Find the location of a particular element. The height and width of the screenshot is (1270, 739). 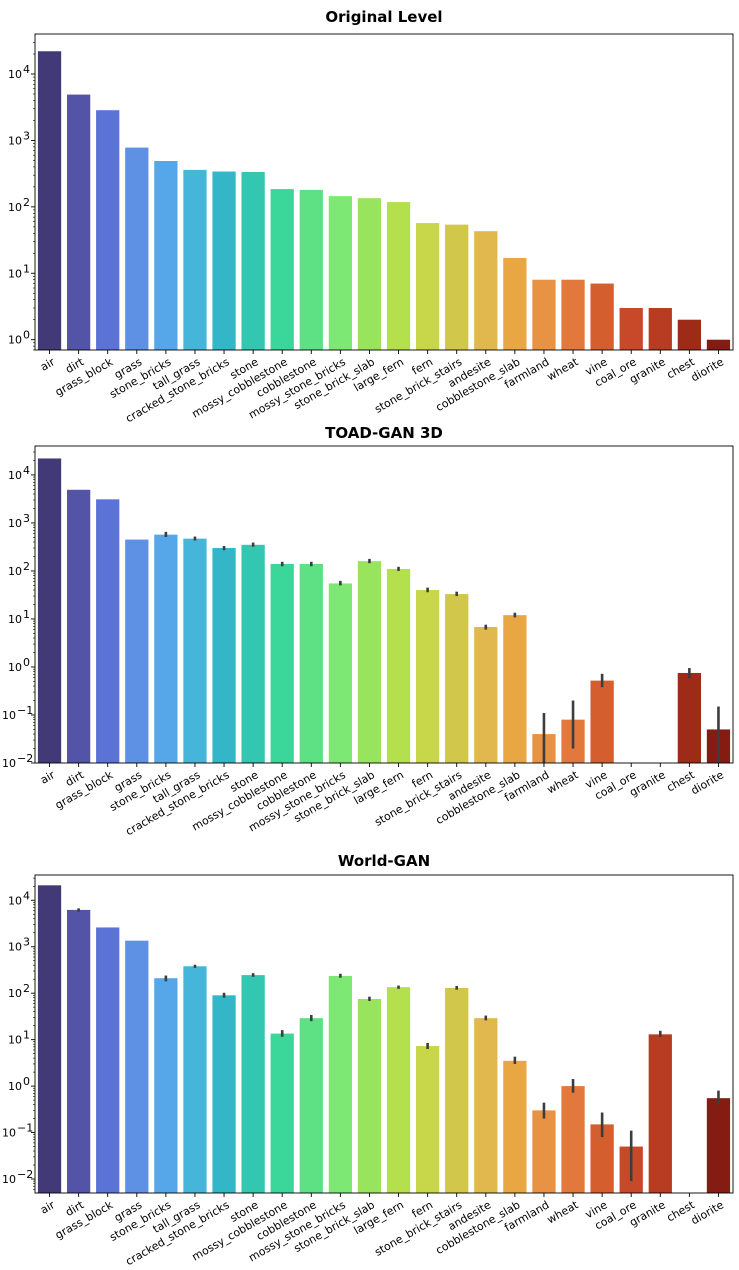

chart-title: TOAD-GAN 3D is located at coordinates (384, 433).